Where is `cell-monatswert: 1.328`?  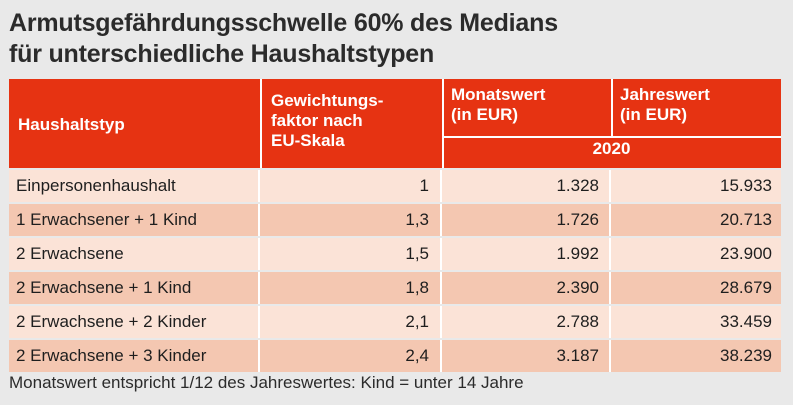 cell-monatswert: 1.328 is located at coordinates (526, 186).